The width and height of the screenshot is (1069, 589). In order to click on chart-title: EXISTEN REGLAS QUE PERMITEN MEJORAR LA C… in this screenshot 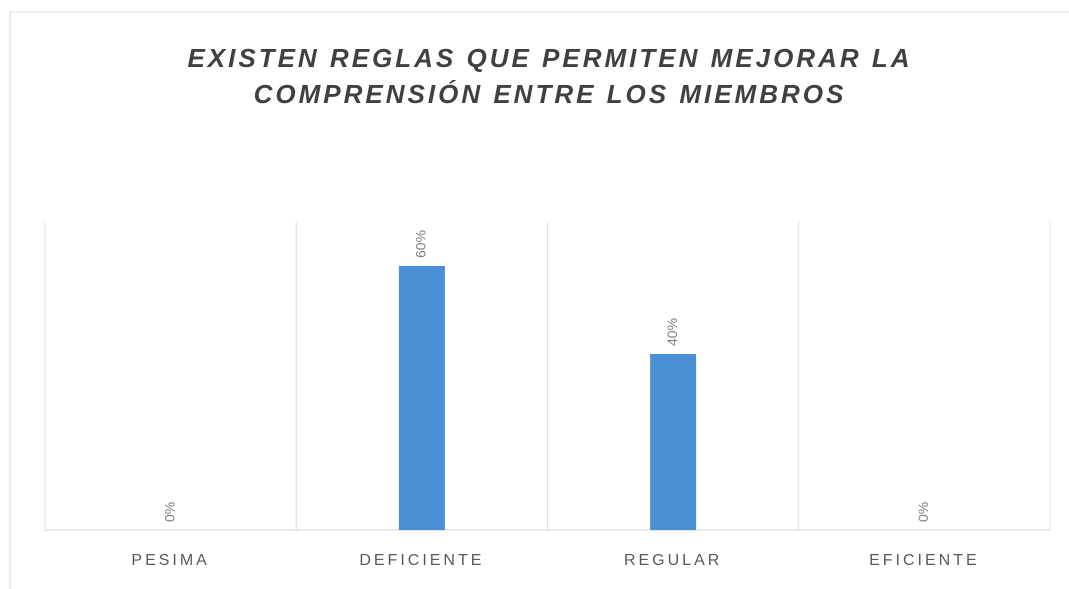, I will do `click(550, 76)`.